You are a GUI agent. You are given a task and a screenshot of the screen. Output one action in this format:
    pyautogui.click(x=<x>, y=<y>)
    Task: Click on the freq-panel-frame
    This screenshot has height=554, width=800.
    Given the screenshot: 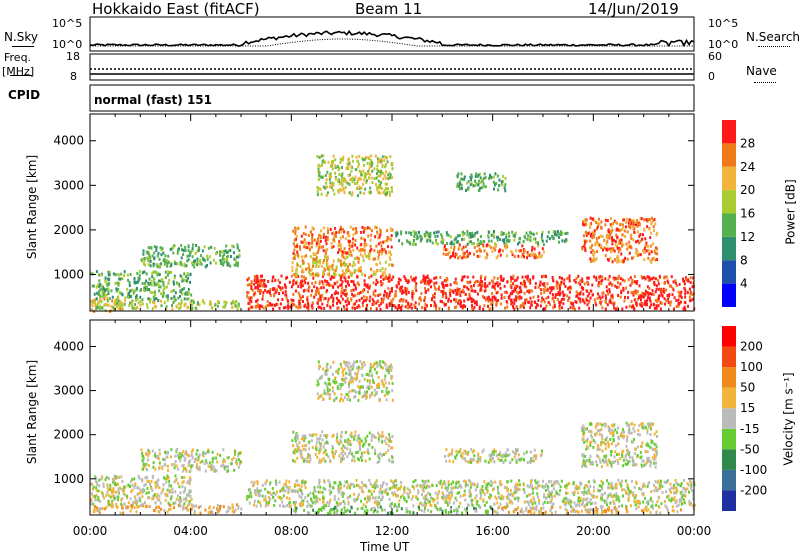 What is the action you would take?
    pyautogui.click(x=392, y=67)
    